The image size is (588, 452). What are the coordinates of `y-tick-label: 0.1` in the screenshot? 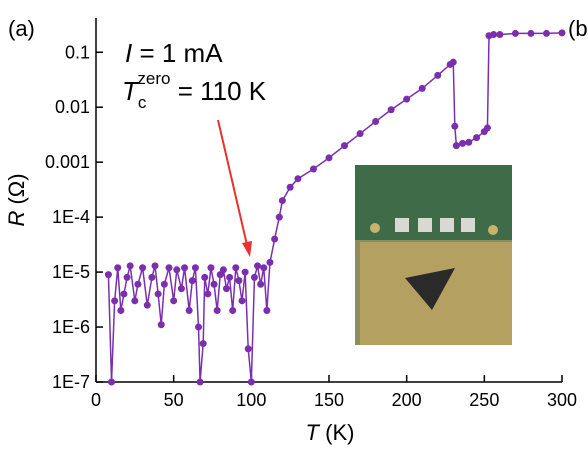 It's located at (77, 52).